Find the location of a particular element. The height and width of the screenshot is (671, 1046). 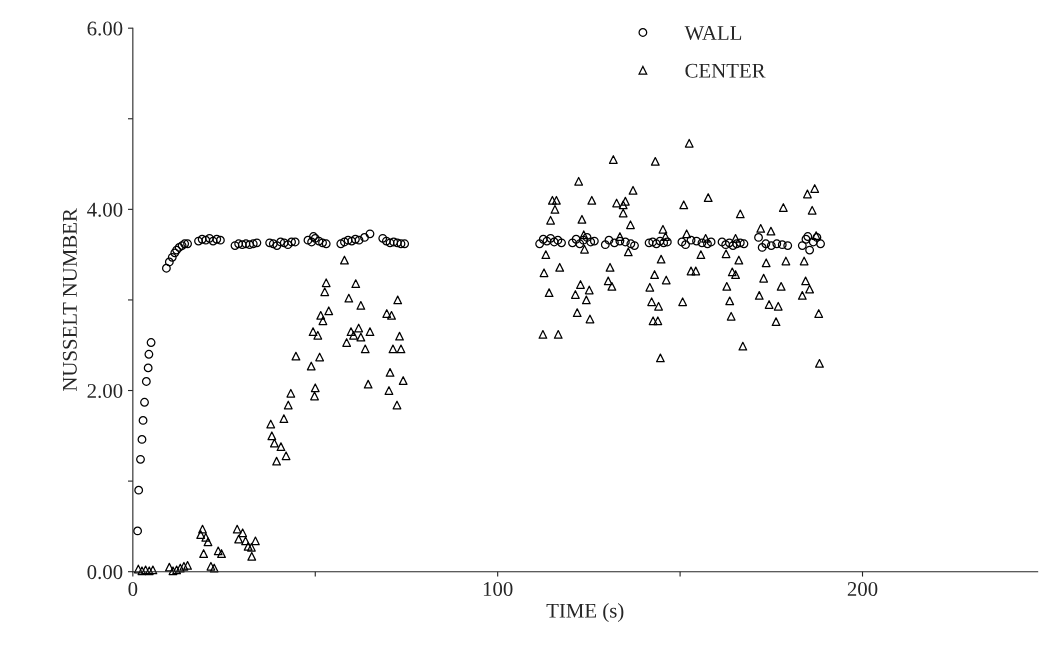

y-tick-label: 6.00 is located at coordinates (105, 28).